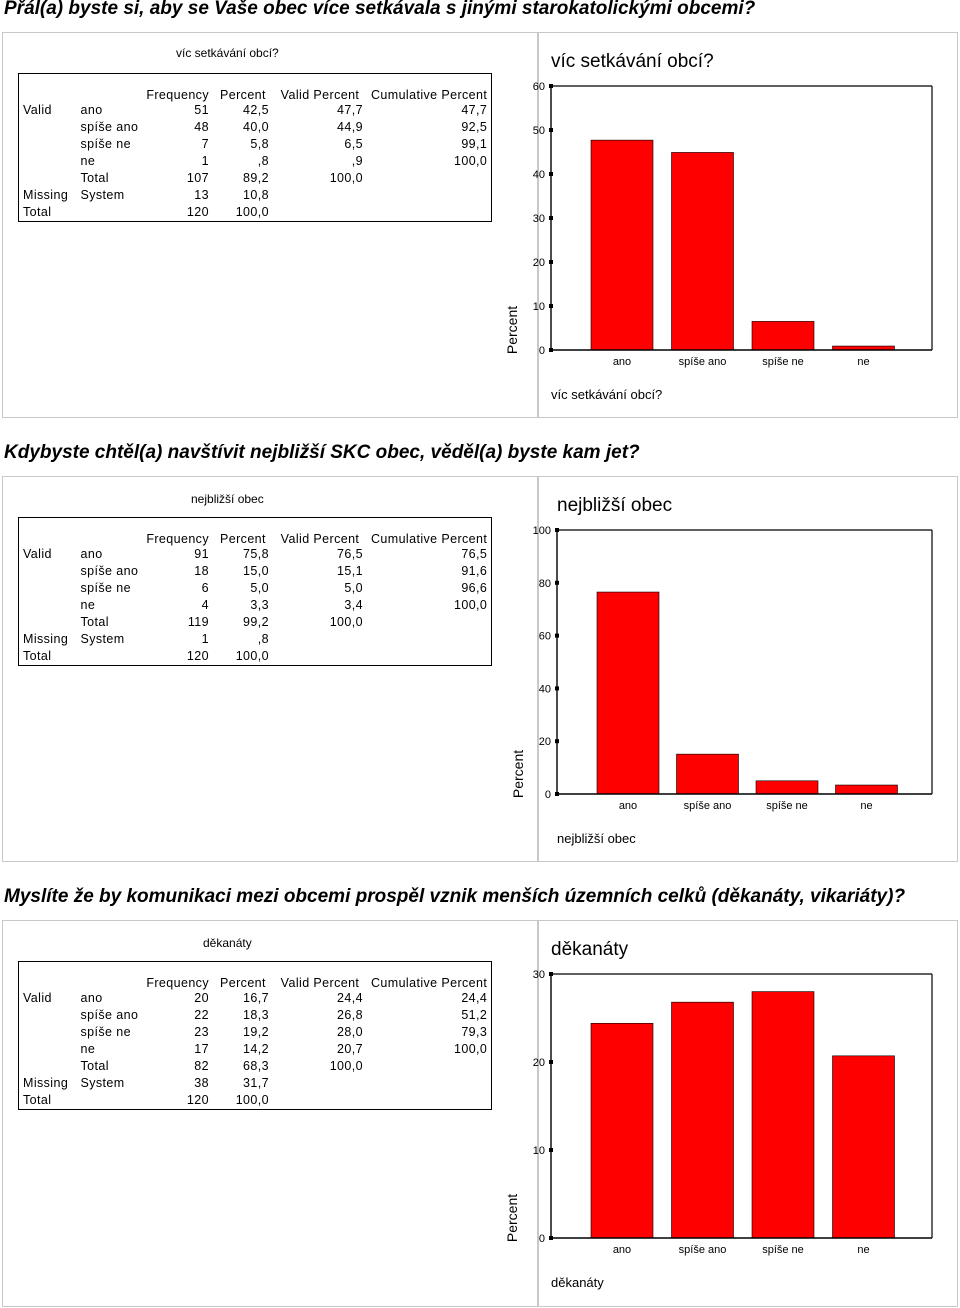  Describe the element at coordinates (545, 584) in the screenshot. I see `y-tick-label: 80` at that location.